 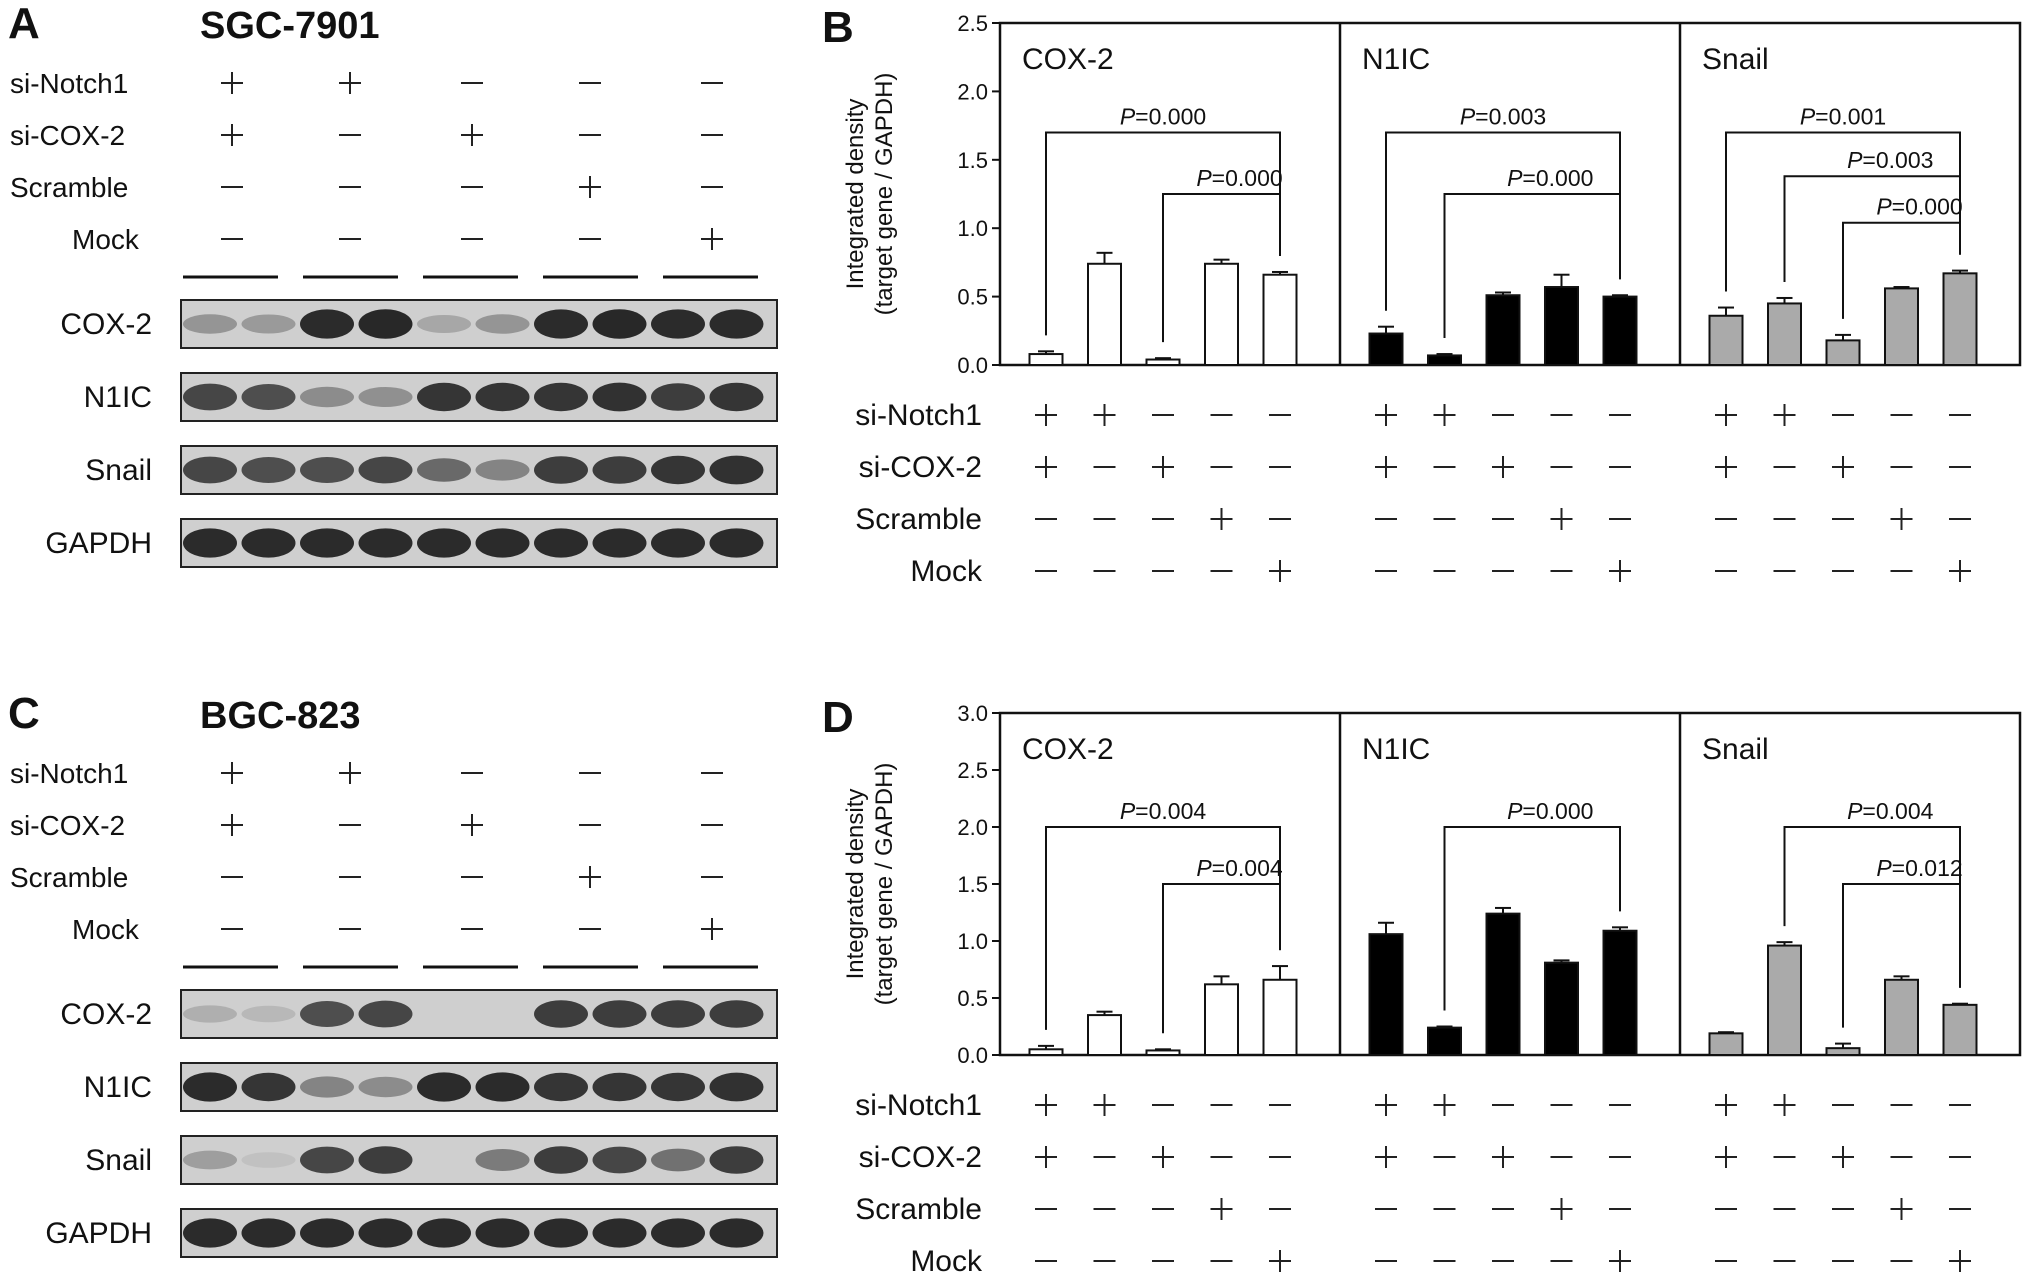 What do you see at coordinates (98, 1233) in the screenshot?
I see `wb1-blot-label-3: GAPDH` at bounding box center [98, 1233].